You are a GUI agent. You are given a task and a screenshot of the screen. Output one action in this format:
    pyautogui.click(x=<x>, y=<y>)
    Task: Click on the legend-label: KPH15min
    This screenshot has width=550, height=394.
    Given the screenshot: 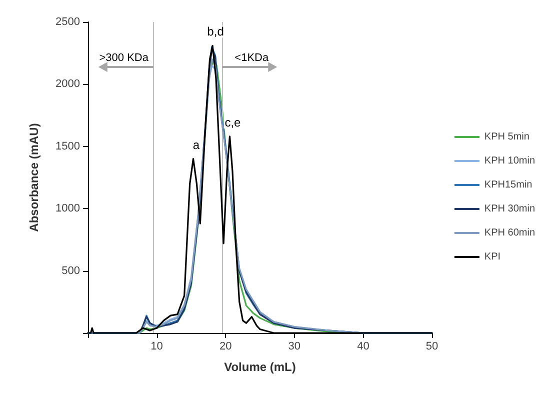 What is the action you would take?
    pyautogui.click(x=508, y=185)
    